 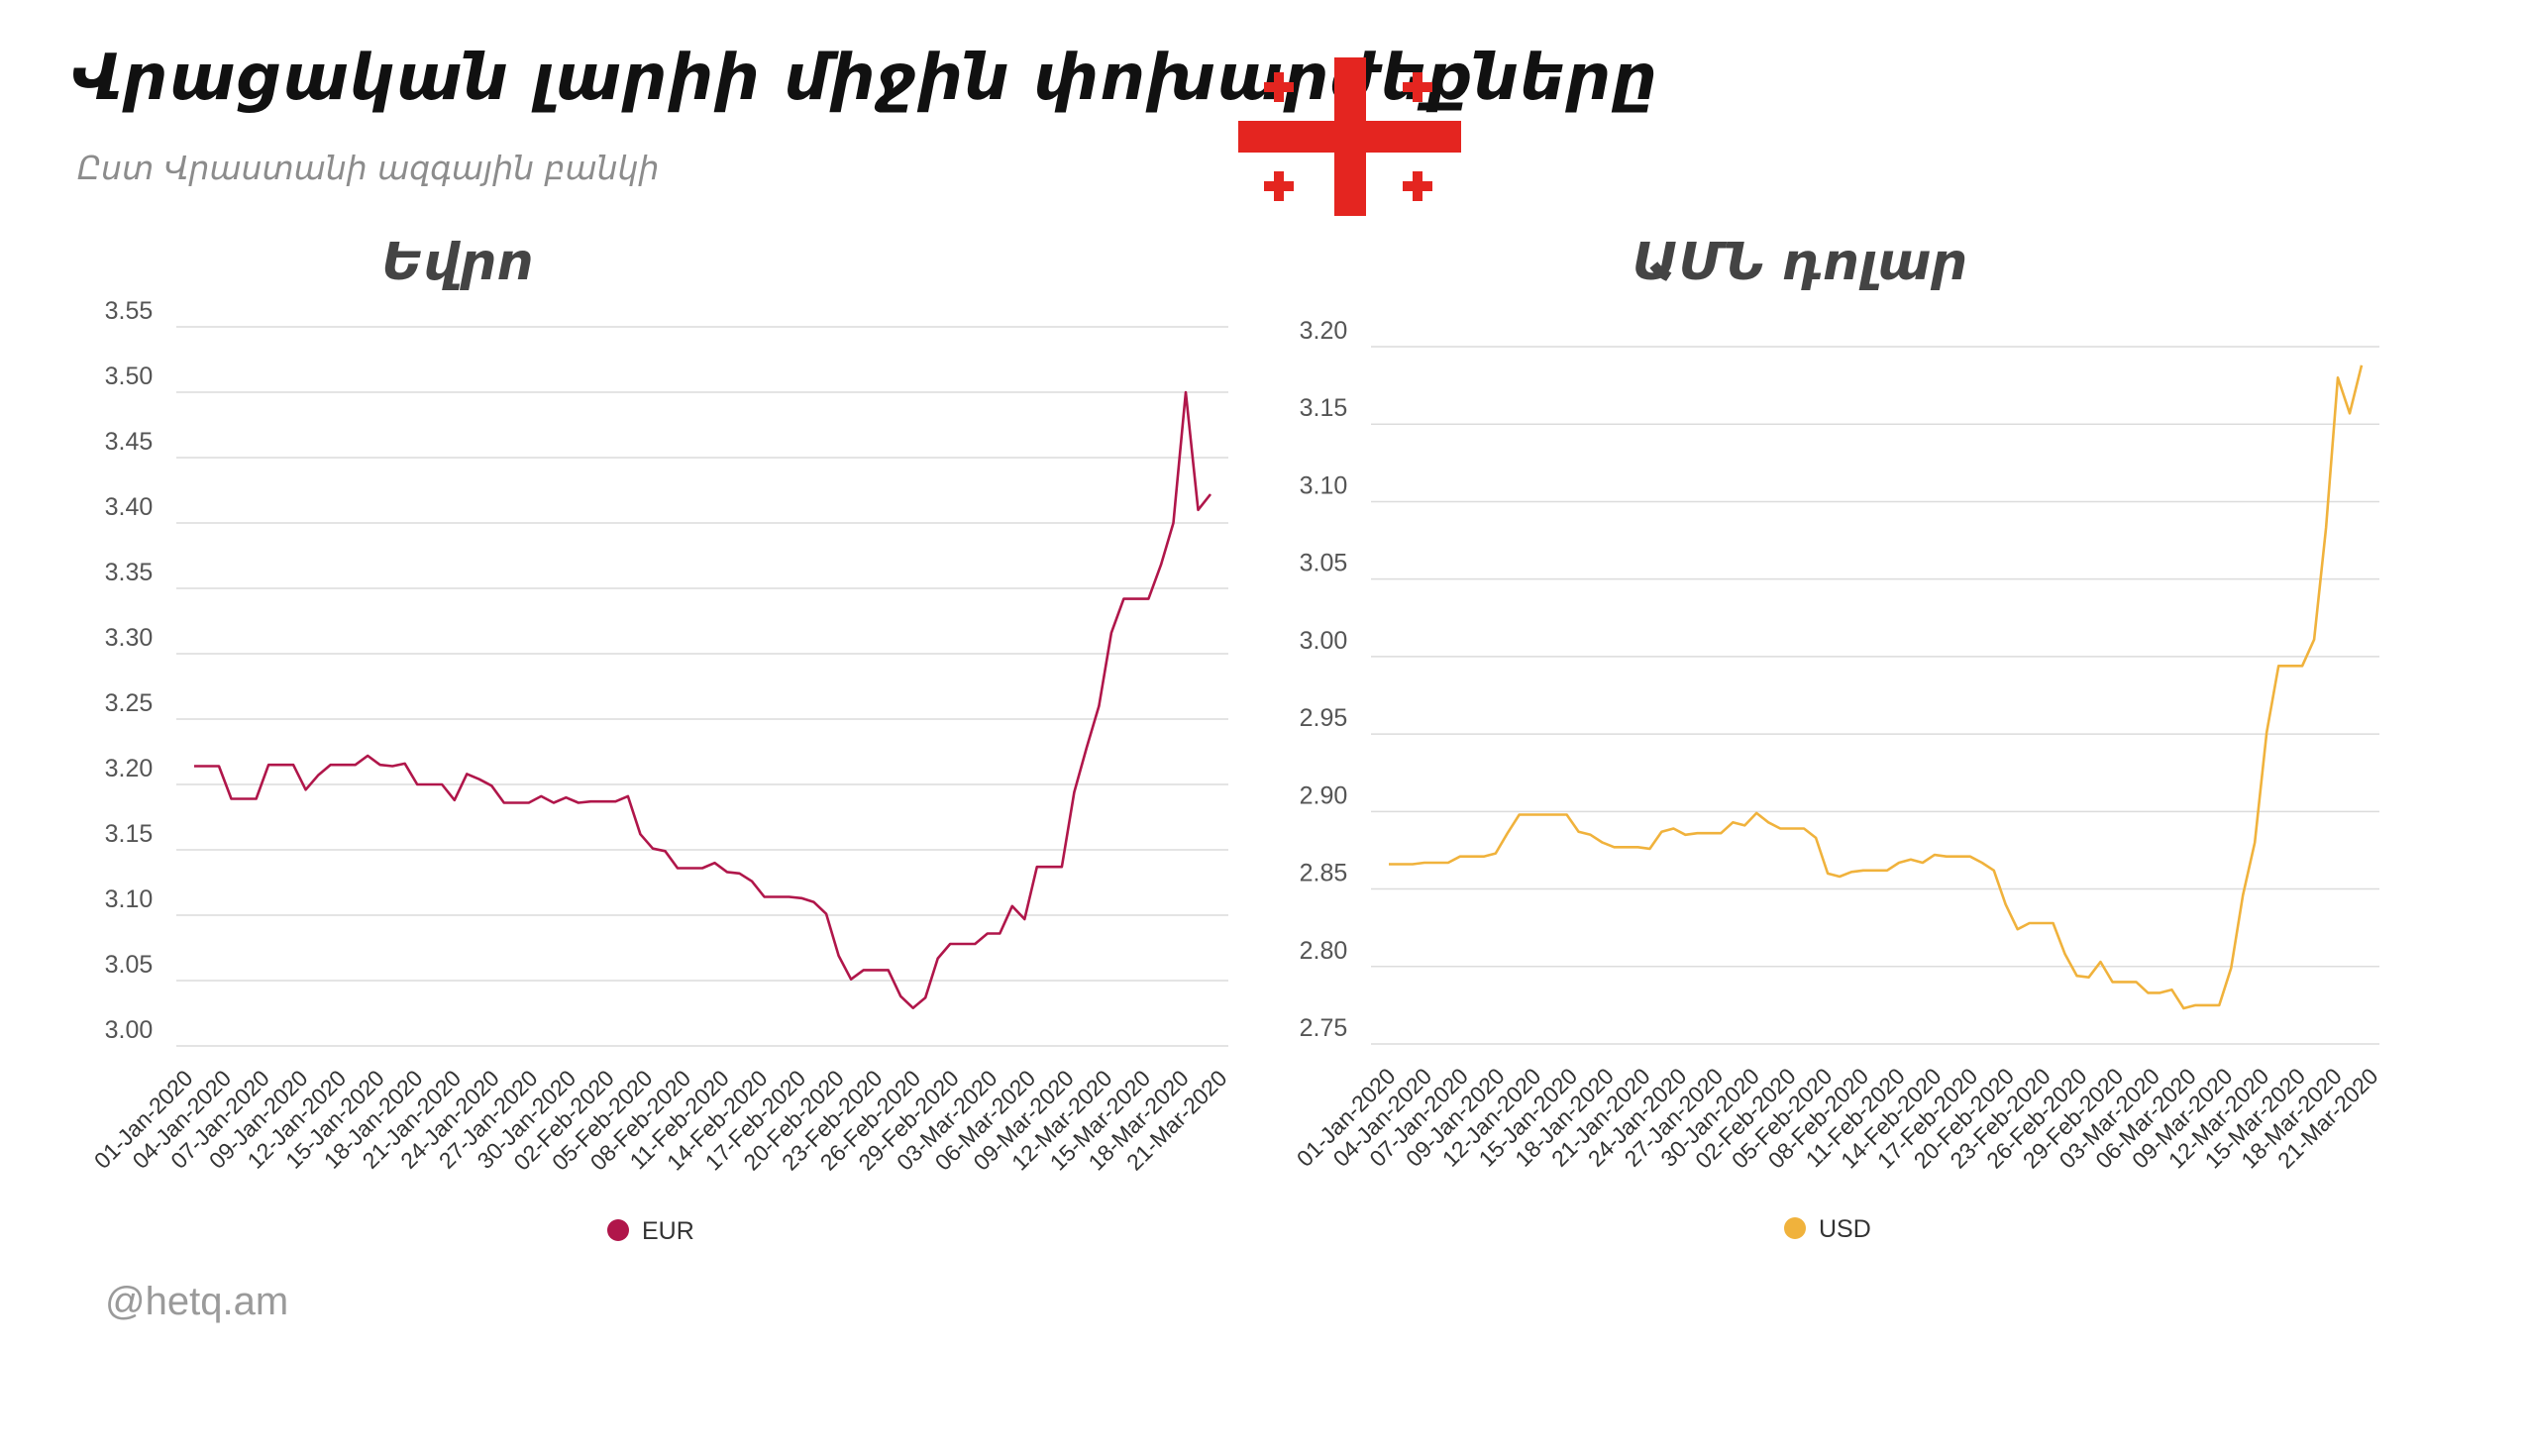 I want to click on y-tick-label-eur: 3.00, so click(x=129, y=1030).